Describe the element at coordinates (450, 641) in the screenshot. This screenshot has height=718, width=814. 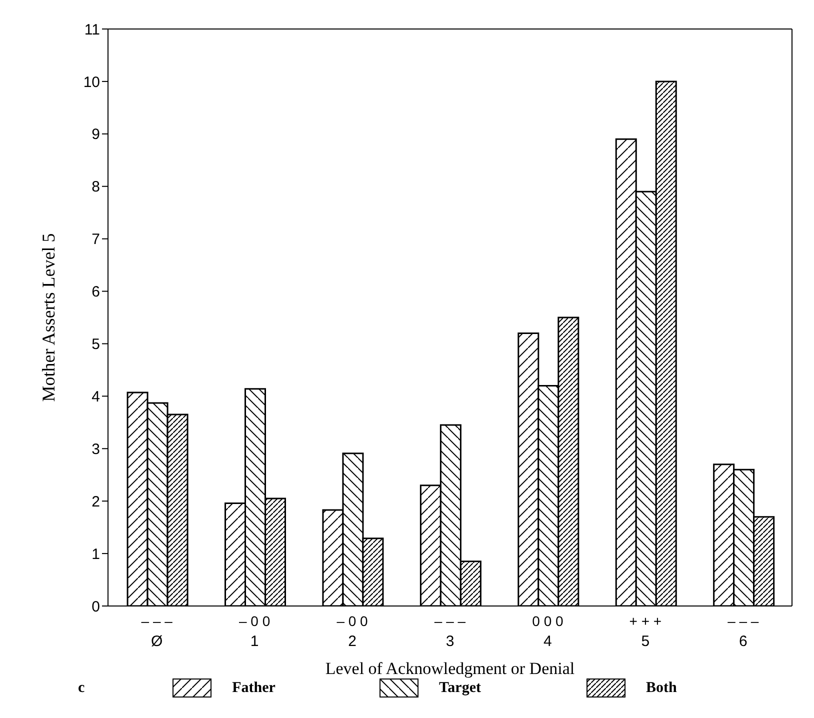
I see `x-tick-label: 3` at that location.